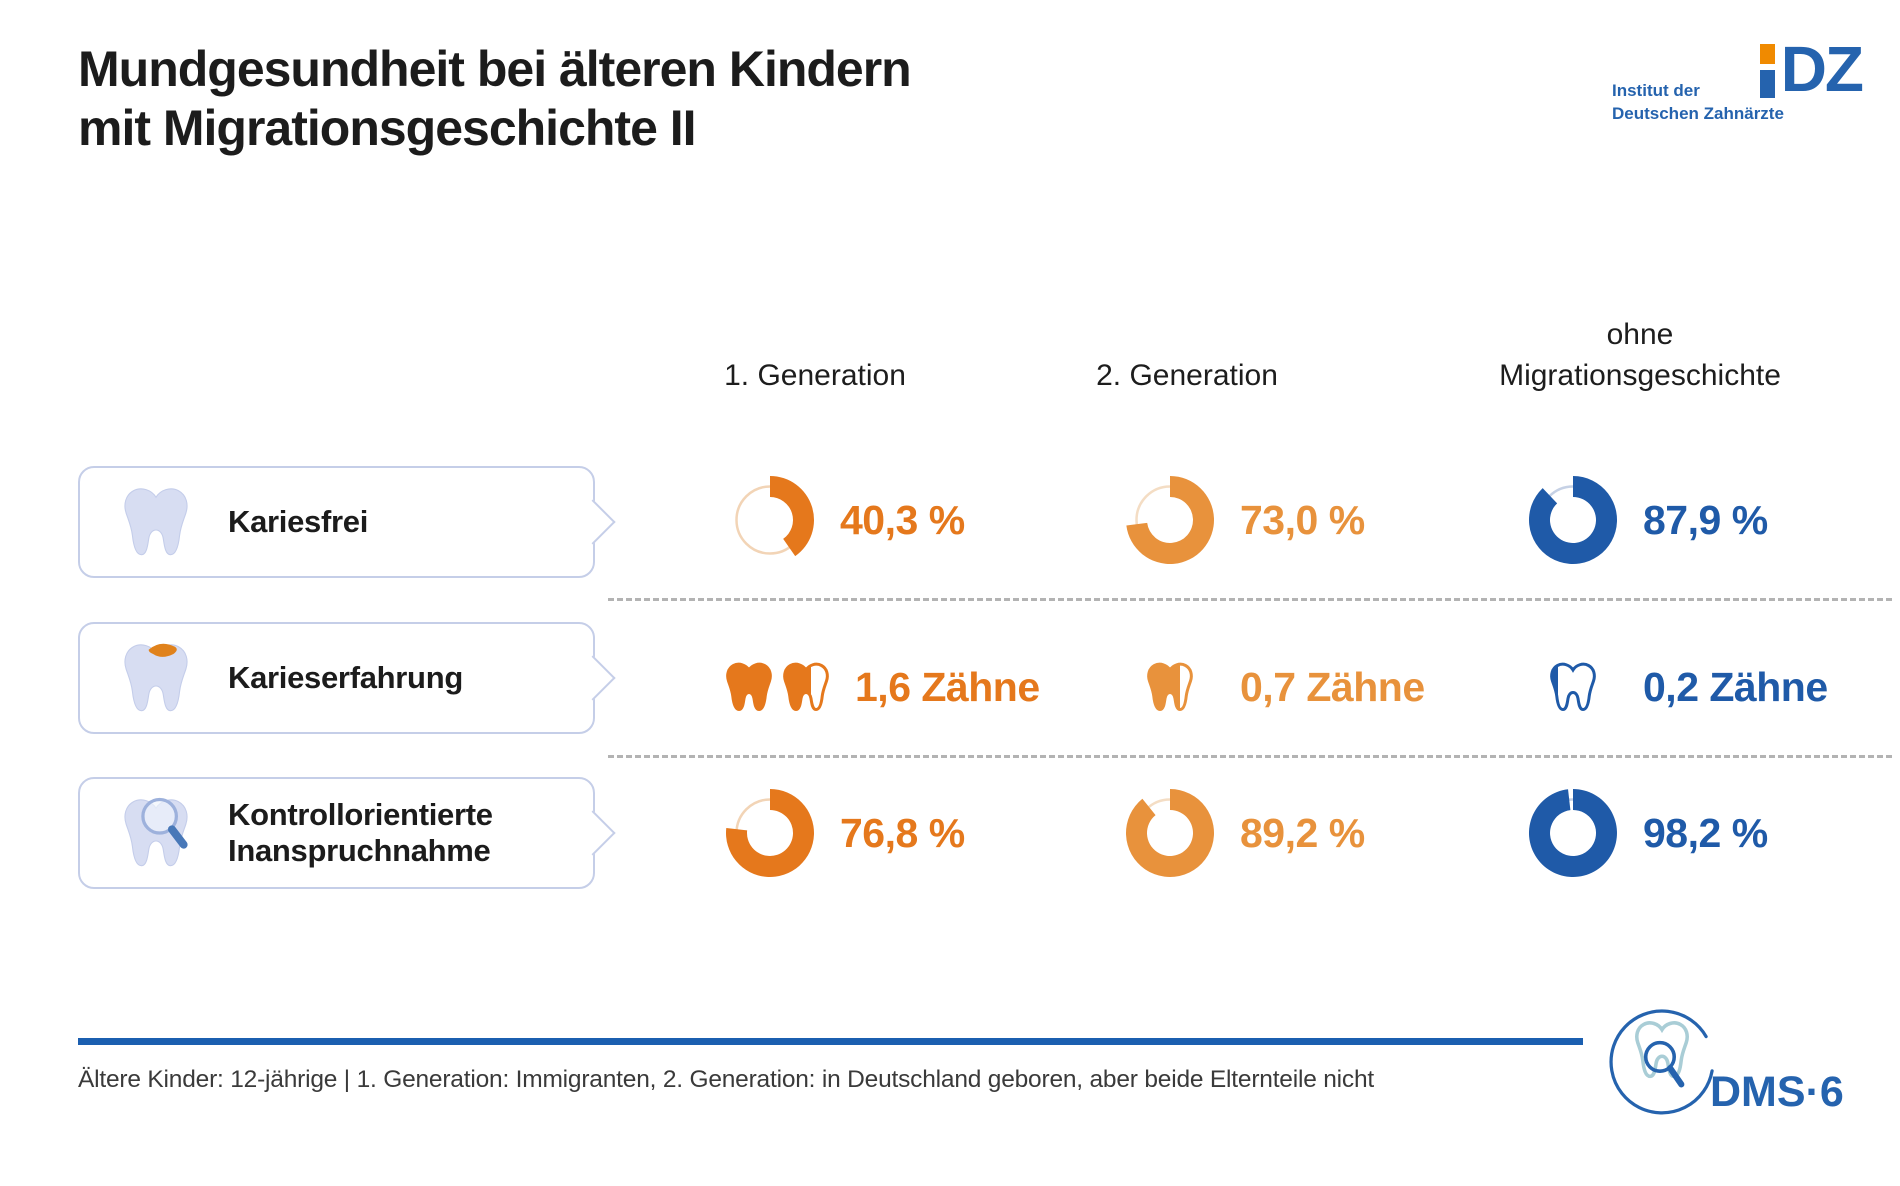  I want to click on row-label-text: Kariesfrei, so click(298, 522).